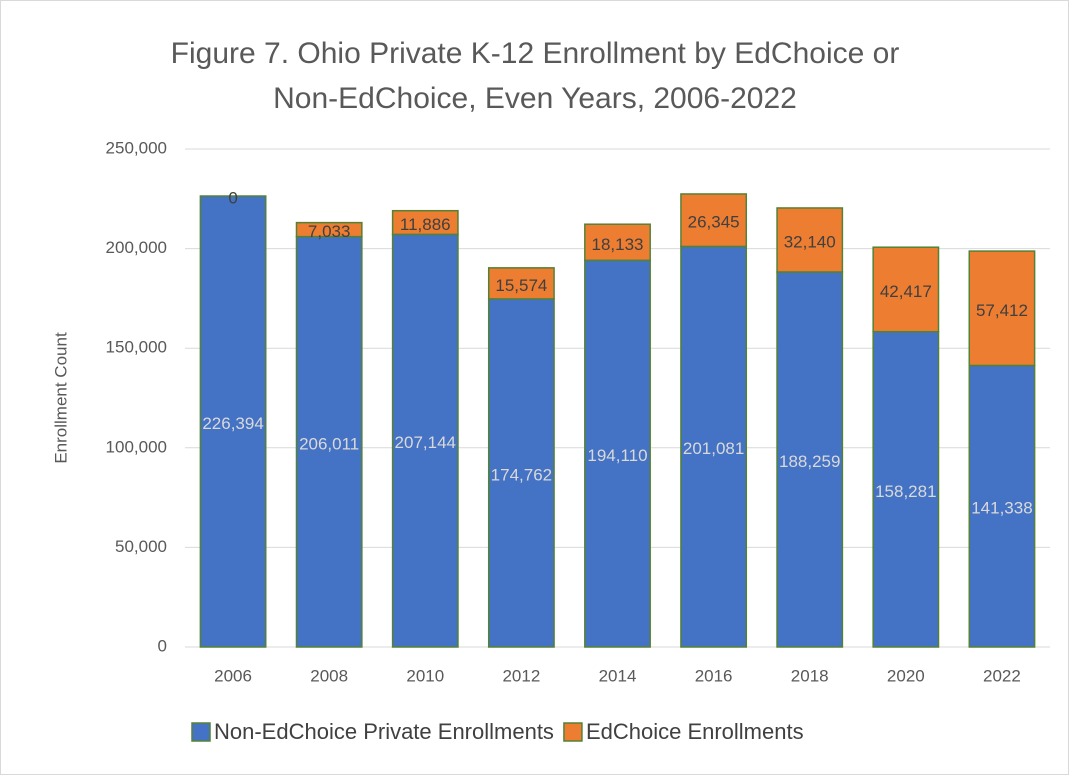  What do you see at coordinates (384, 731) in the screenshot?
I see `legend-label: Non-EdChoice Private Enrollments` at bounding box center [384, 731].